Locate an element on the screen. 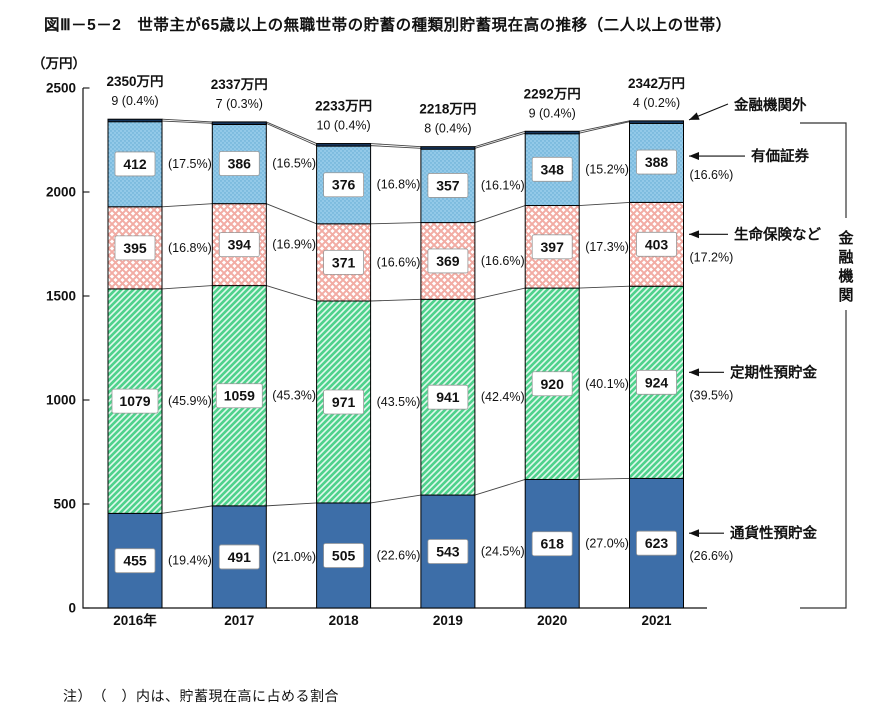 The width and height of the screenshot is (870, 722). bar-2018-金融機関外 is located at coordinates (344, 145).